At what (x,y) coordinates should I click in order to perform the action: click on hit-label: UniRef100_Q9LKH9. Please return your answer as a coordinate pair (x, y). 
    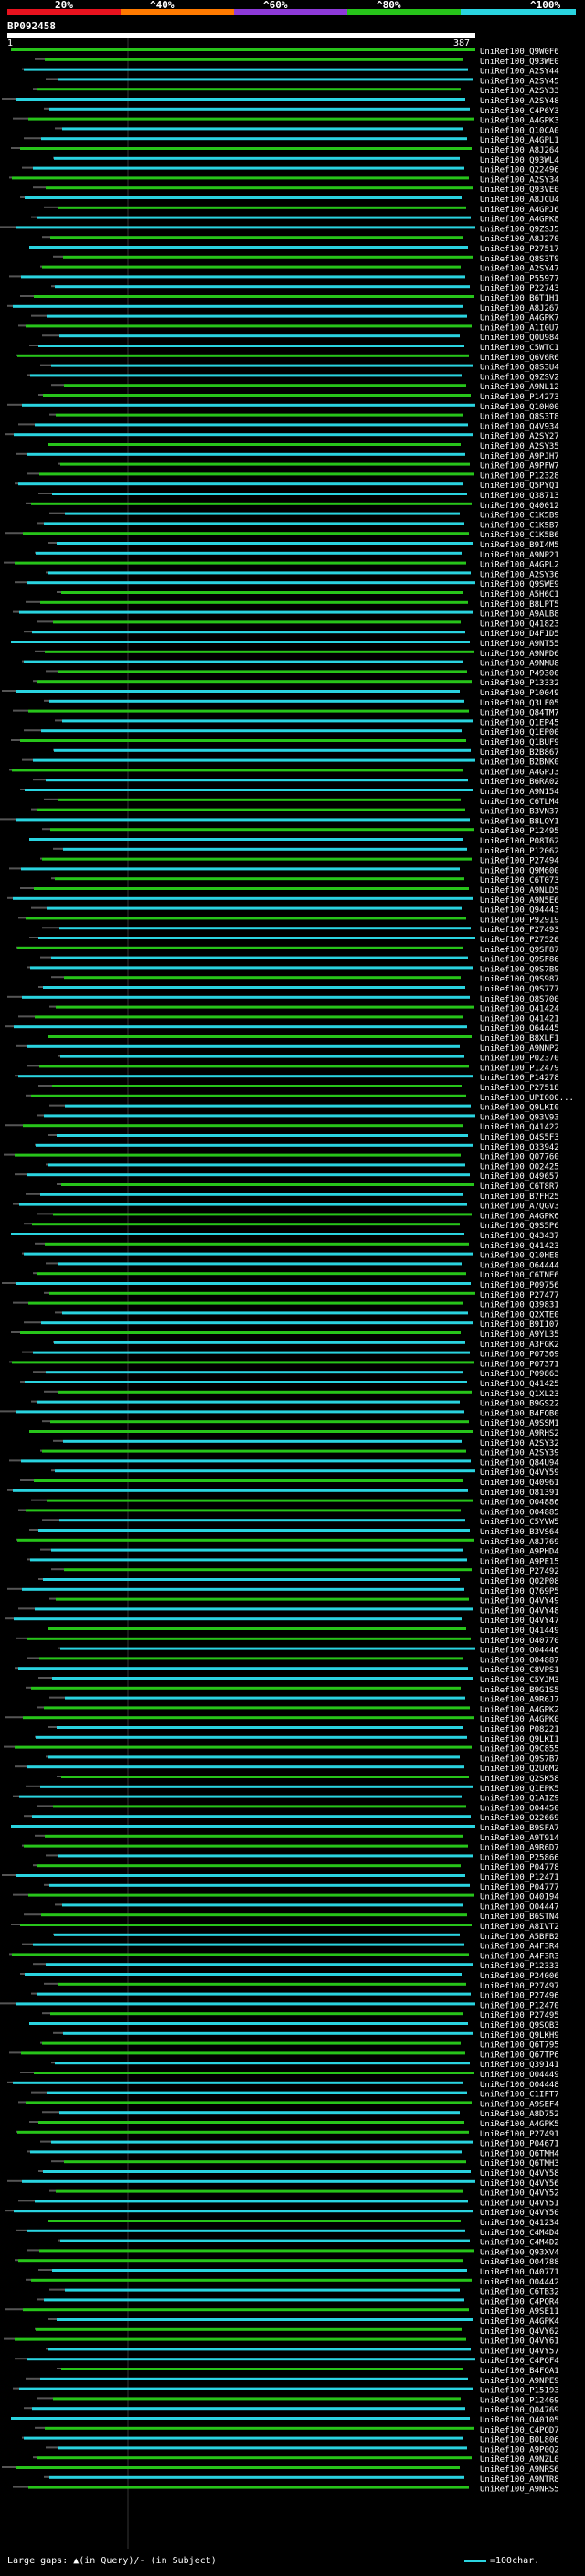
    Looking at the image, I should click on (519, 2036).